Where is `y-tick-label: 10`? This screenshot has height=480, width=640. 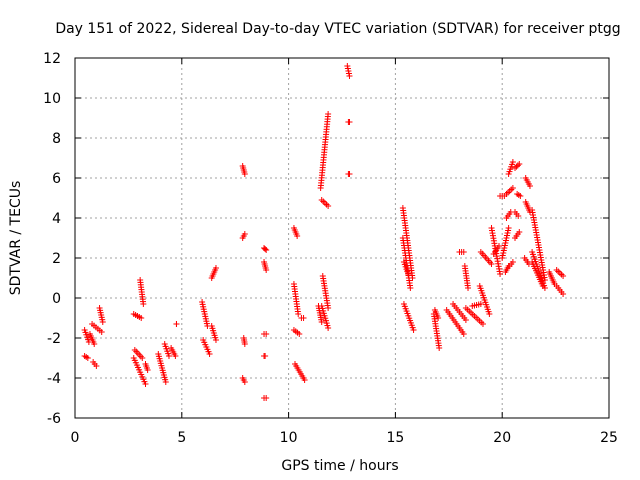 y-tick-label: 10 is located at coordinates (52, 99).